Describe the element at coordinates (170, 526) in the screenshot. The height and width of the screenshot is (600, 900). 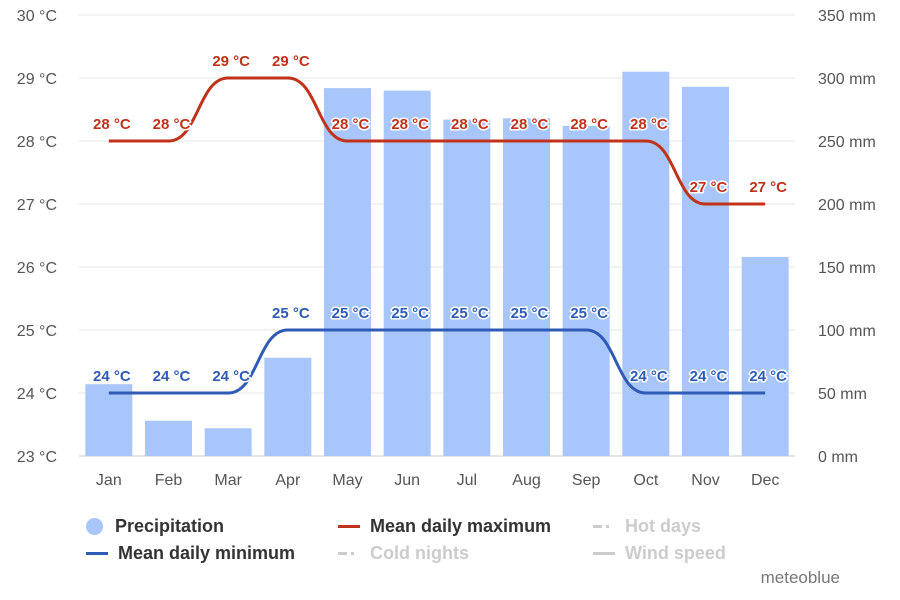
I see `legend-label-precipitation: Precipitation` at that location.